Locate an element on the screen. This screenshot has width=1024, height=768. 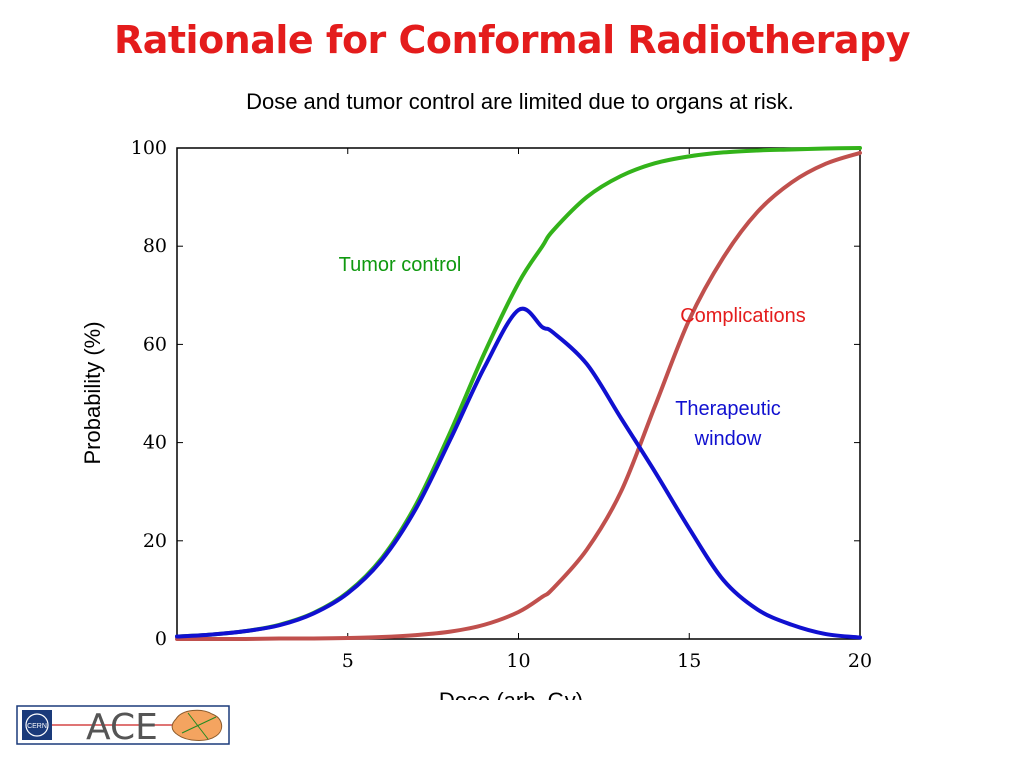
tumor-blob-icon is located at coordinates (197, 725).